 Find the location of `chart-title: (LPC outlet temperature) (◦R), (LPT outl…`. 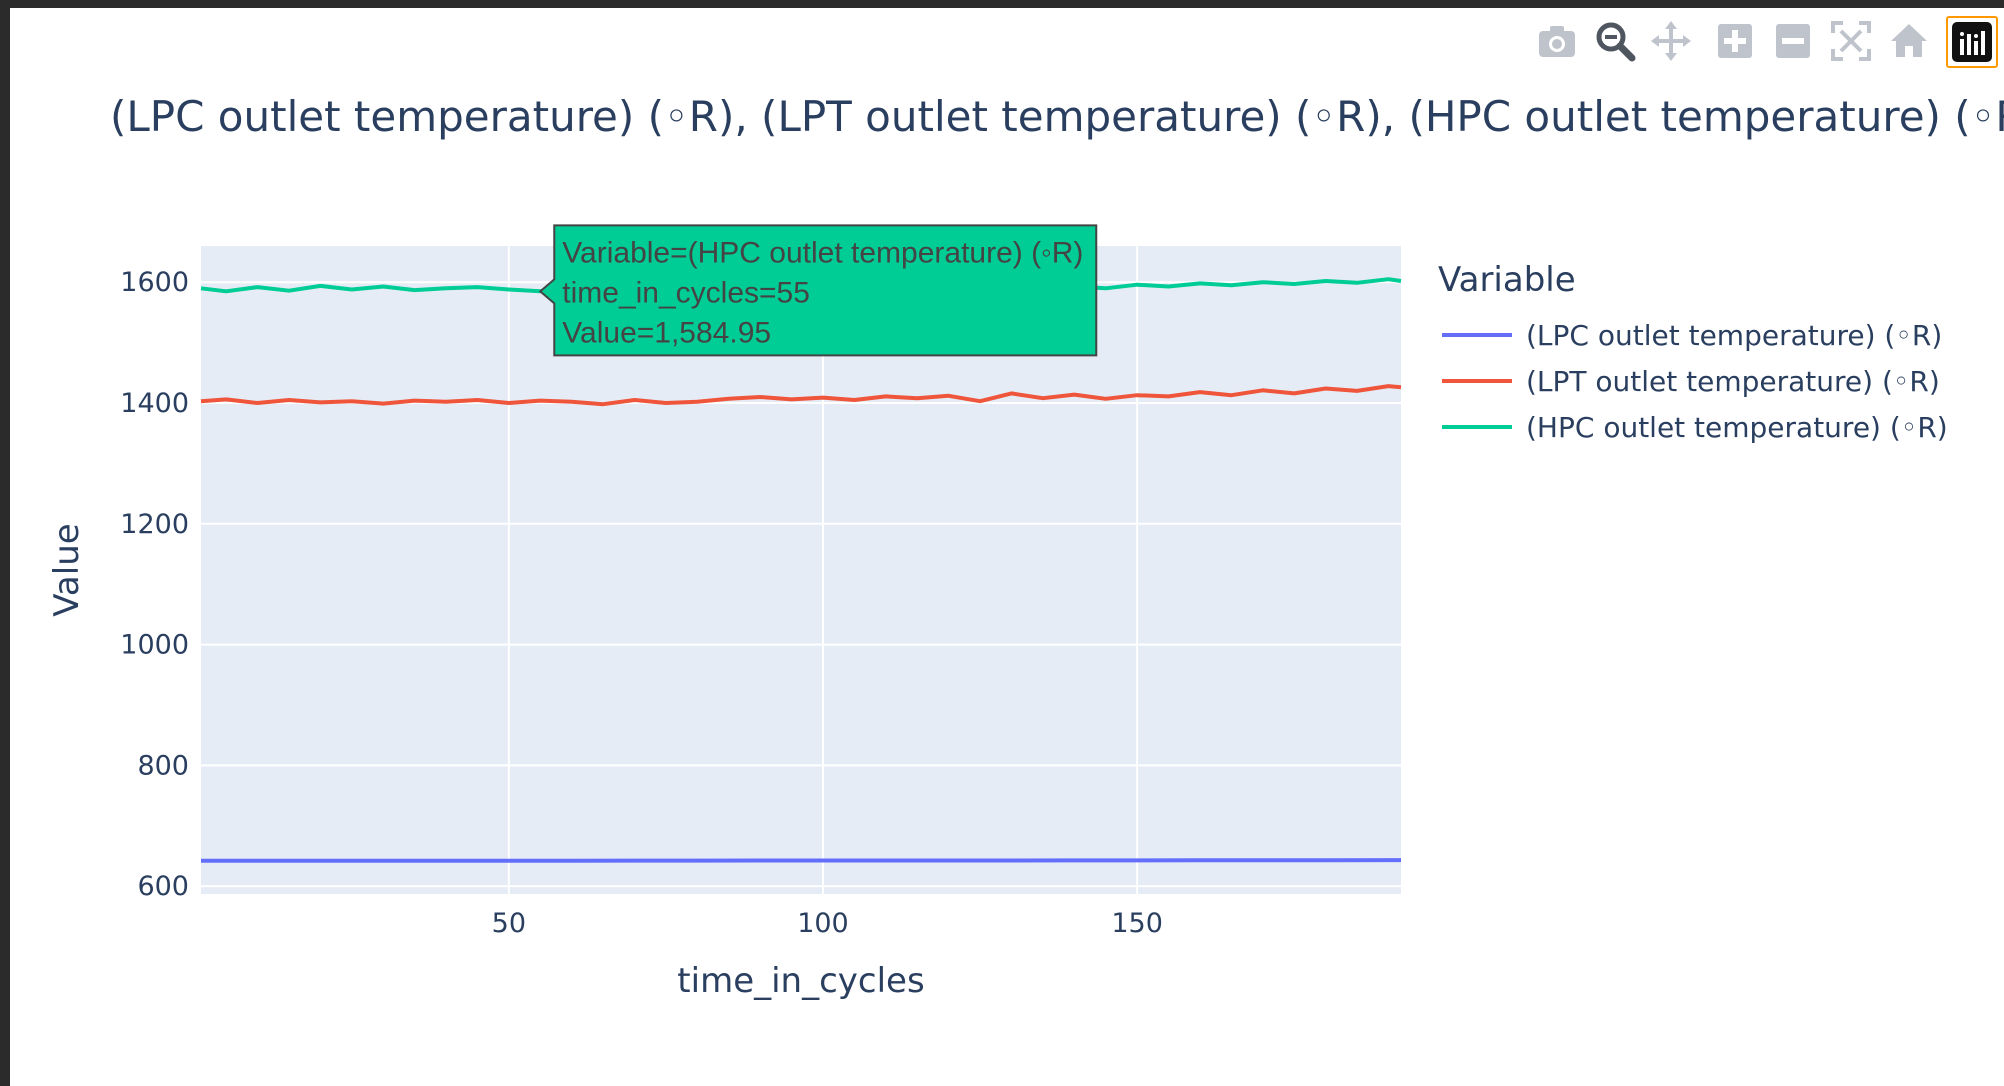

chart-title: (LPC outlet temperature) (◦R), (LPT outl… is located at coordinates (1057, 116).